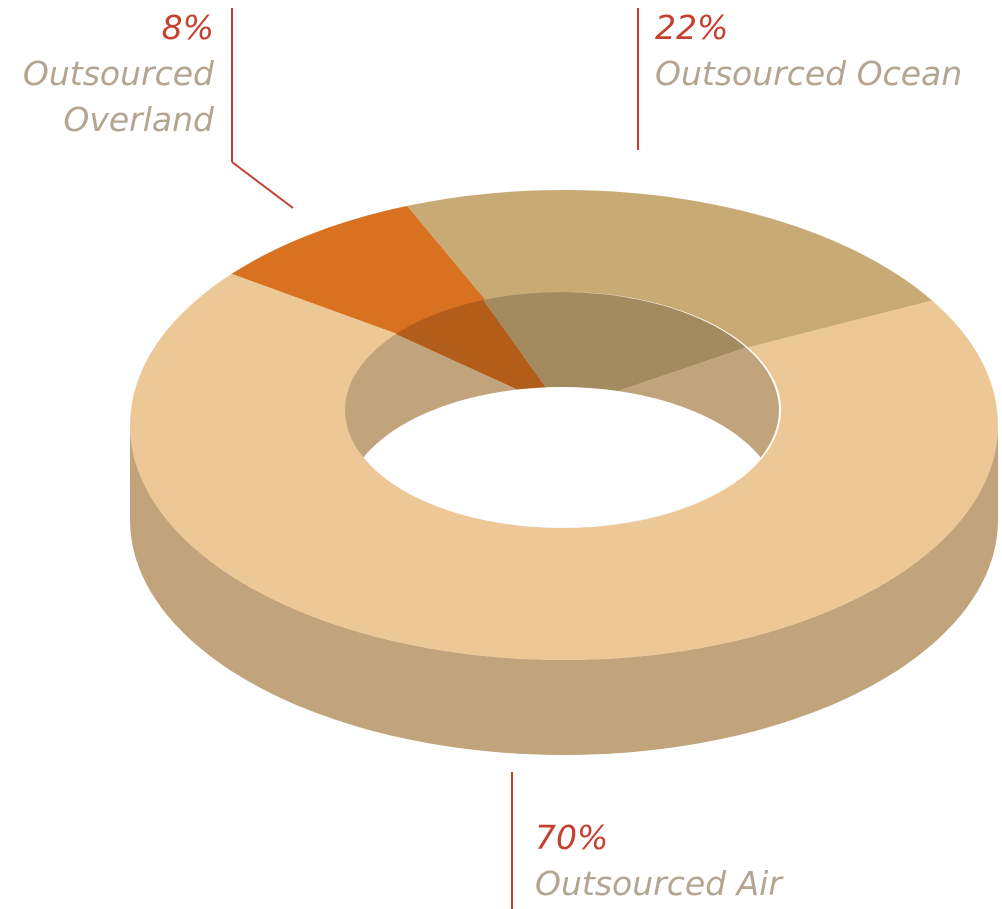 The image size is (1002, 909). What do you see at coordinates (658, 883) in the screenshot?
I see `category-label: Outsourced Air` at bounding box center [658, 883].